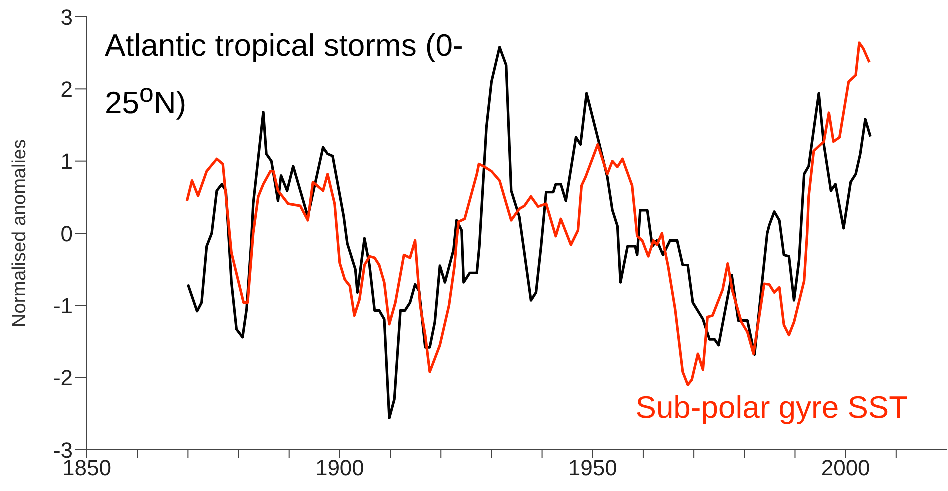  What do you see at coordinates (20, 234) in the screenshot?
I see `y-axis-title: Normalised anomalies` at bounding box center [20, 234].